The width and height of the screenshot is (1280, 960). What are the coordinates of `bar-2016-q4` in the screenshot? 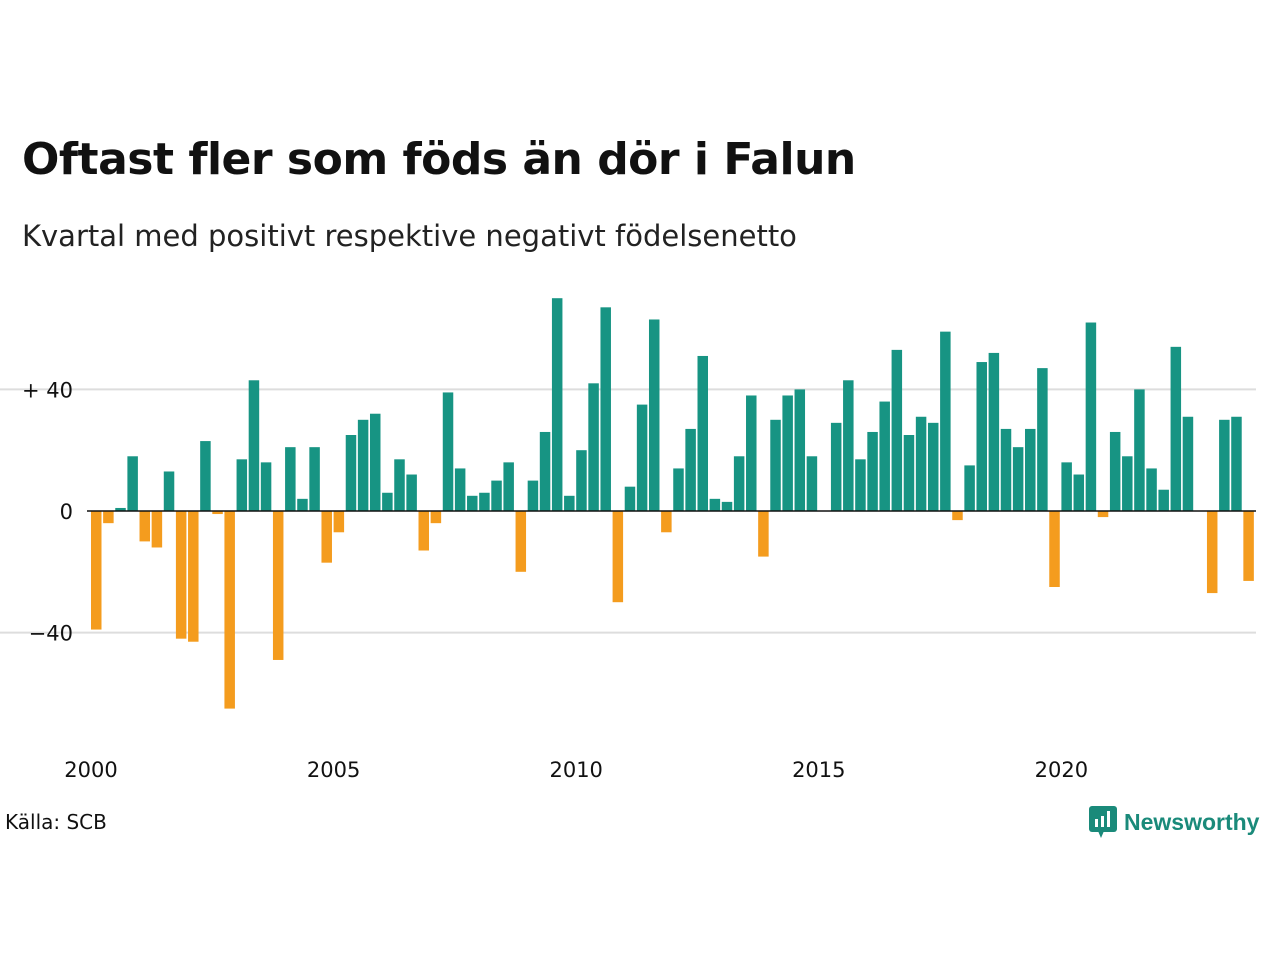 It's located at (909, 473).